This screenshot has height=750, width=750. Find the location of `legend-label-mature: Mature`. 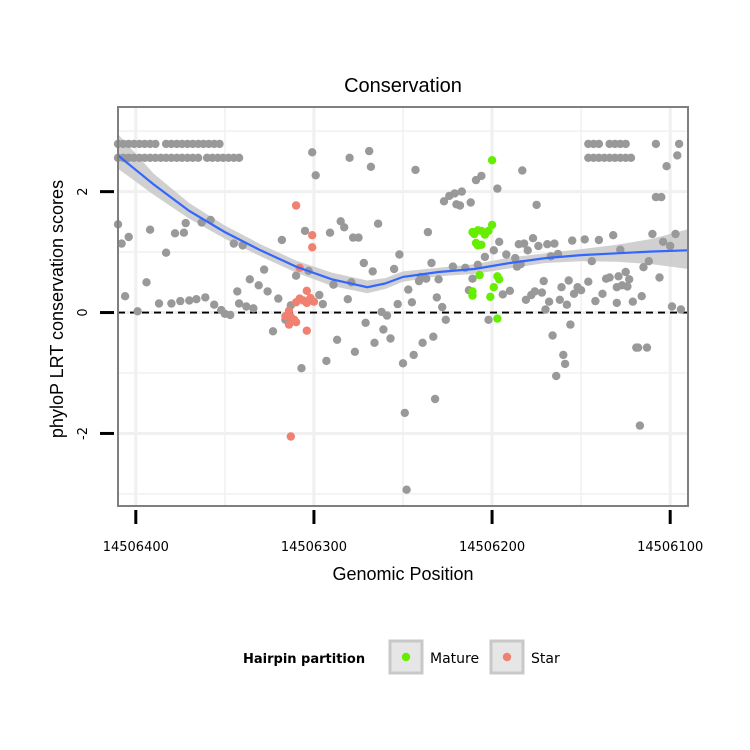

legend-label-mature: Mature is located at coordinates (454, 659).